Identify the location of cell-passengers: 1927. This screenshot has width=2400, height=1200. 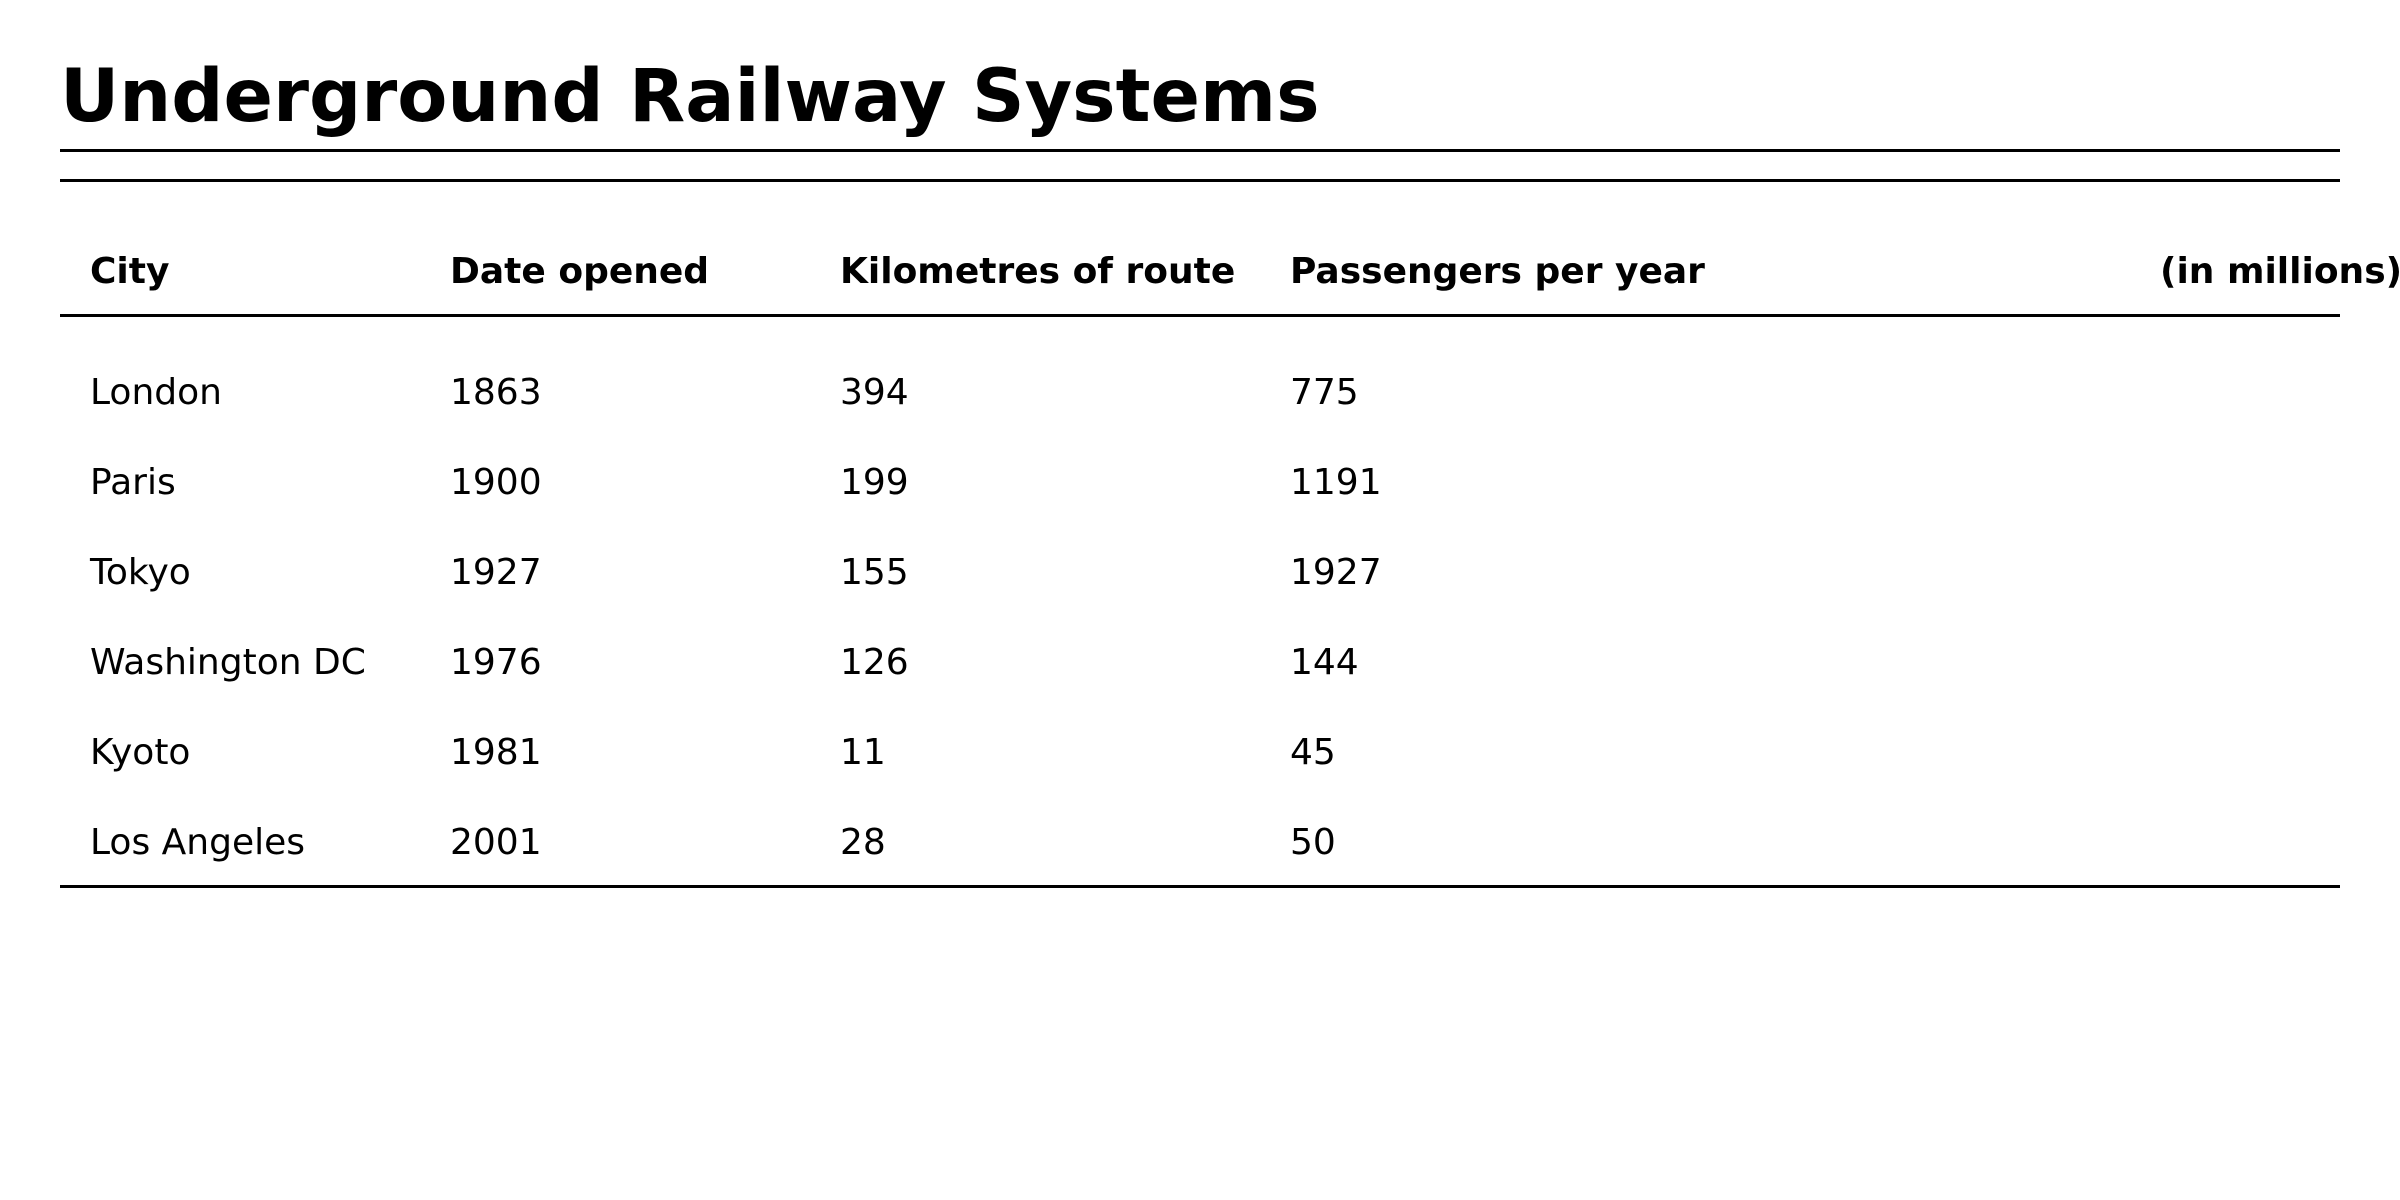
(1336, 572).